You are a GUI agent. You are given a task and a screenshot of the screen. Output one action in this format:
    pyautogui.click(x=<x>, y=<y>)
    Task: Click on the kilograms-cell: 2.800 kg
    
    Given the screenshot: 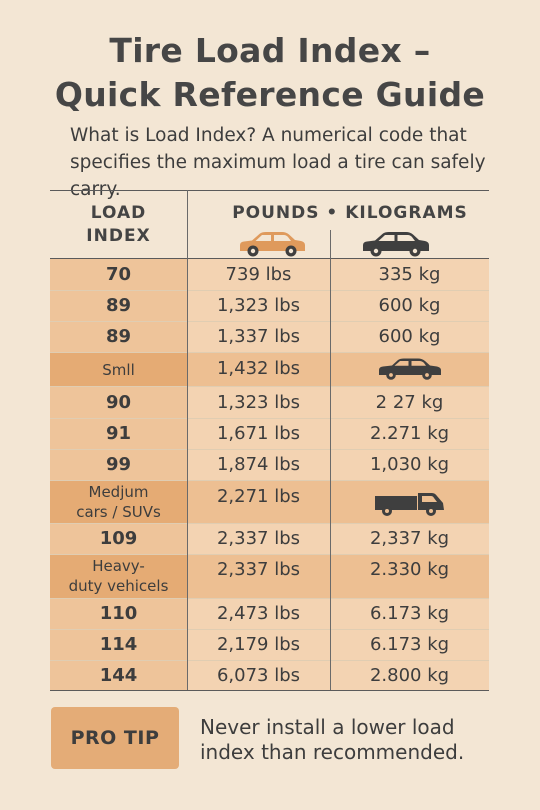 What is the action you would take?
    pyautogui.click(x=409, y=675)
    